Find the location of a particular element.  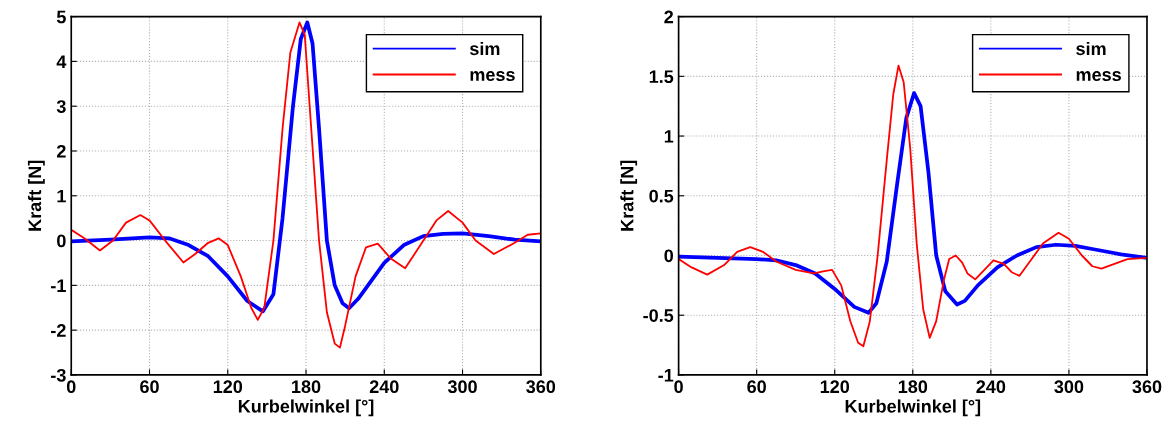

y-tick-label: 1.5 is located at coordinates (661, 77).